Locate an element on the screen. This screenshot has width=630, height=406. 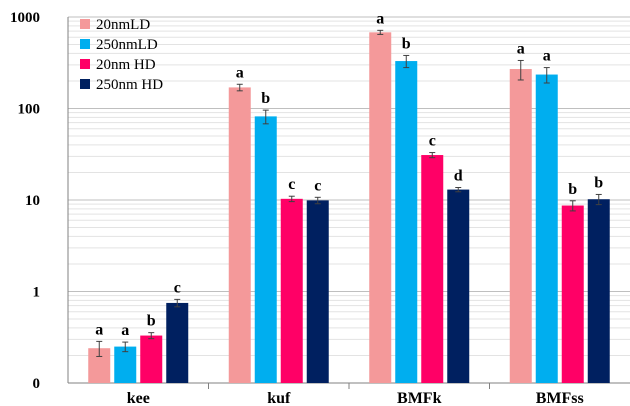
y-tick-label: 10 is located at coordinates (32, 201).